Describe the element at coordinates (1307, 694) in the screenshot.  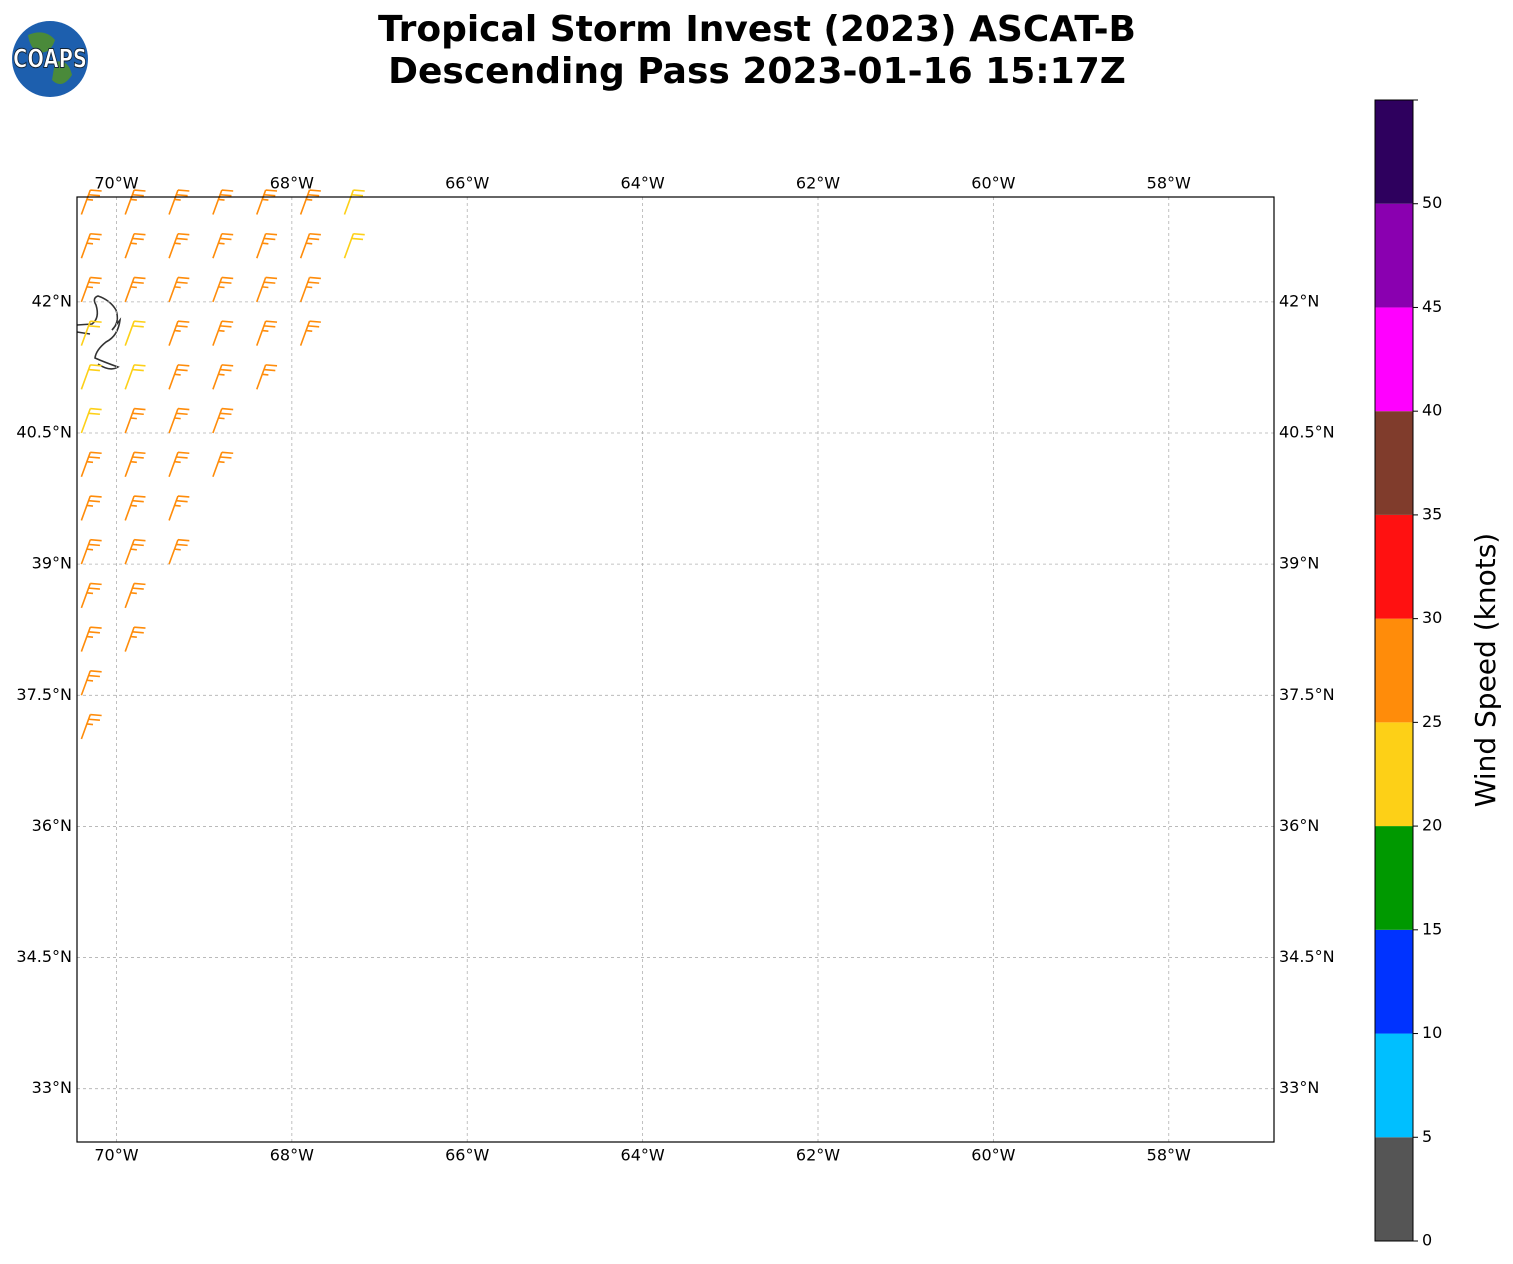
I see `y-tick-label-right: 37.5°N` at that location.